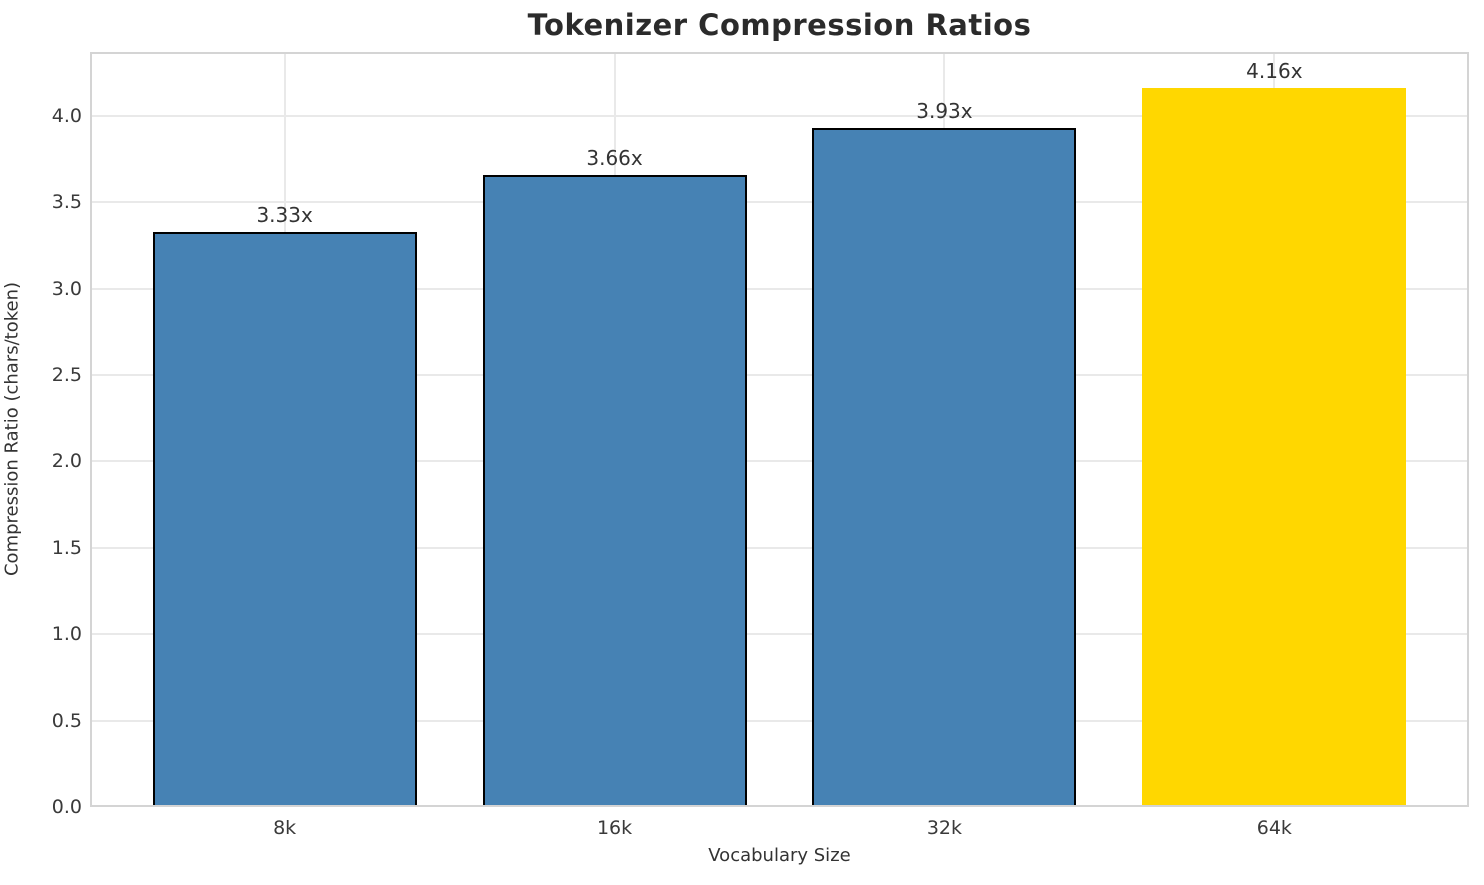  What do you see at coordinates (614, 490) in the screenshot?
I see `bar-16k` at bounding box center [614, 490].